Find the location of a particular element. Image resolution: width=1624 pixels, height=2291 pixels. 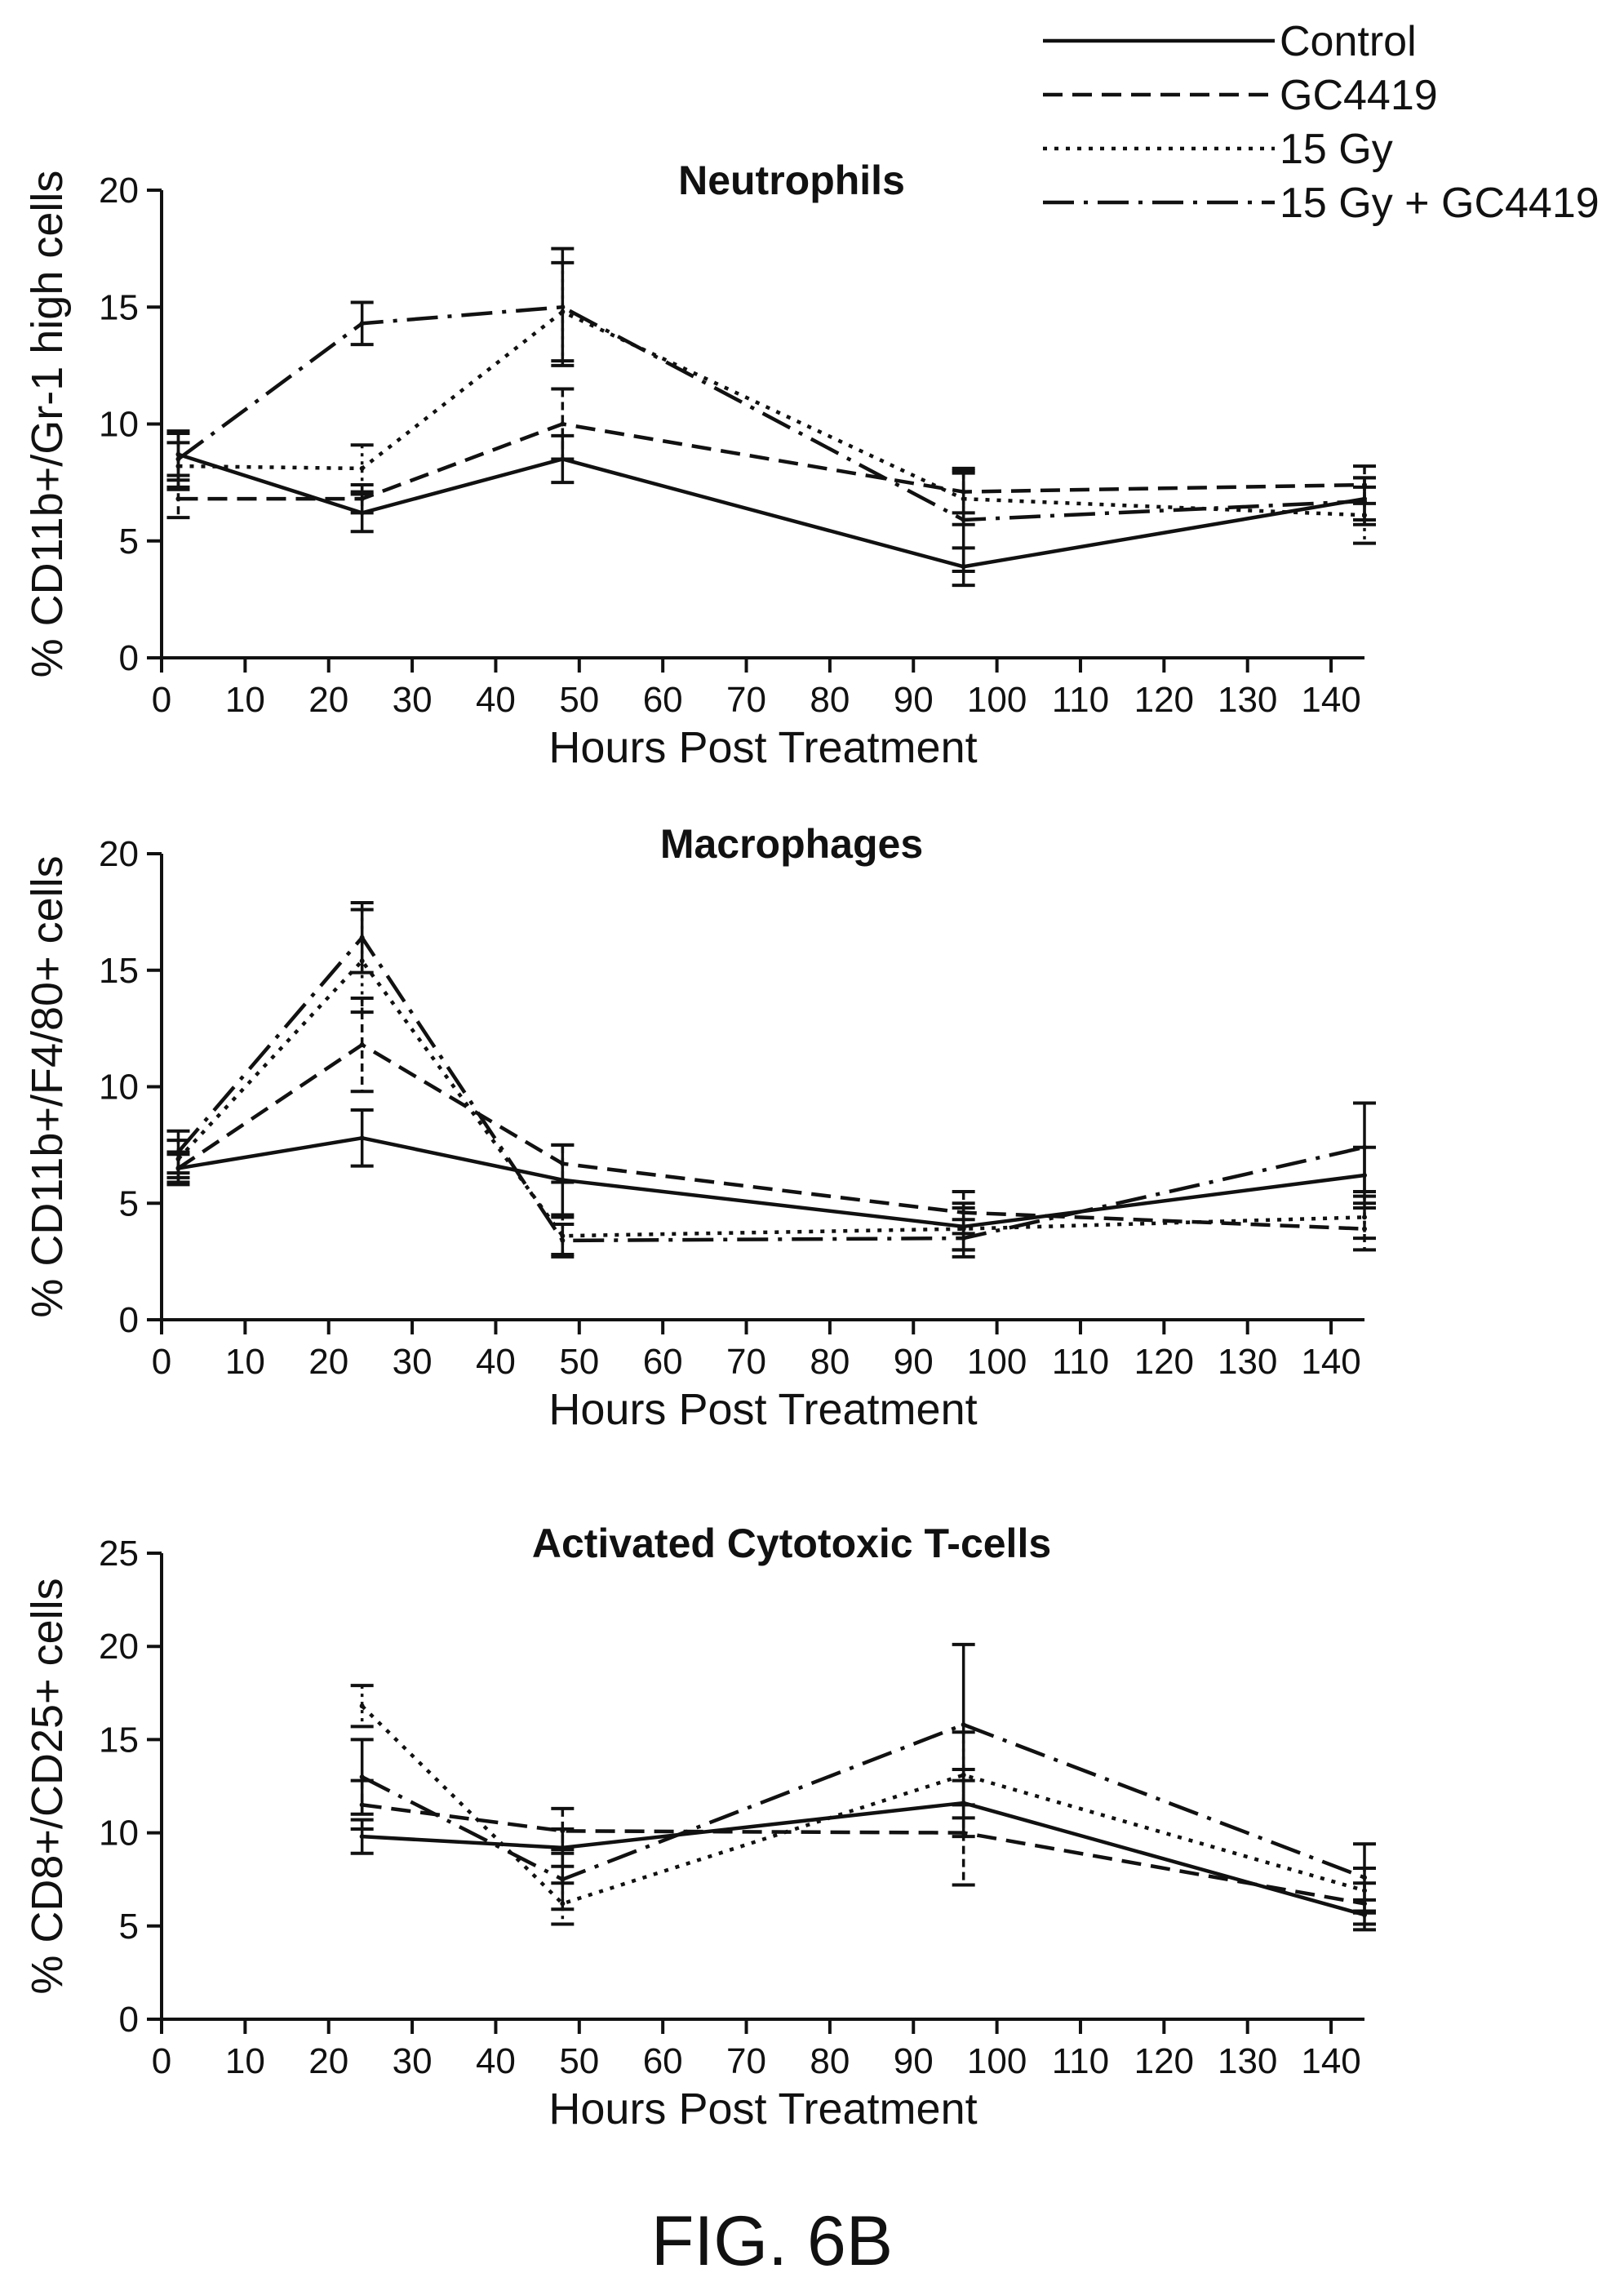

y-axis-title: % CD11b+/F4/80+ cells is located at coordinates (47, 1086).